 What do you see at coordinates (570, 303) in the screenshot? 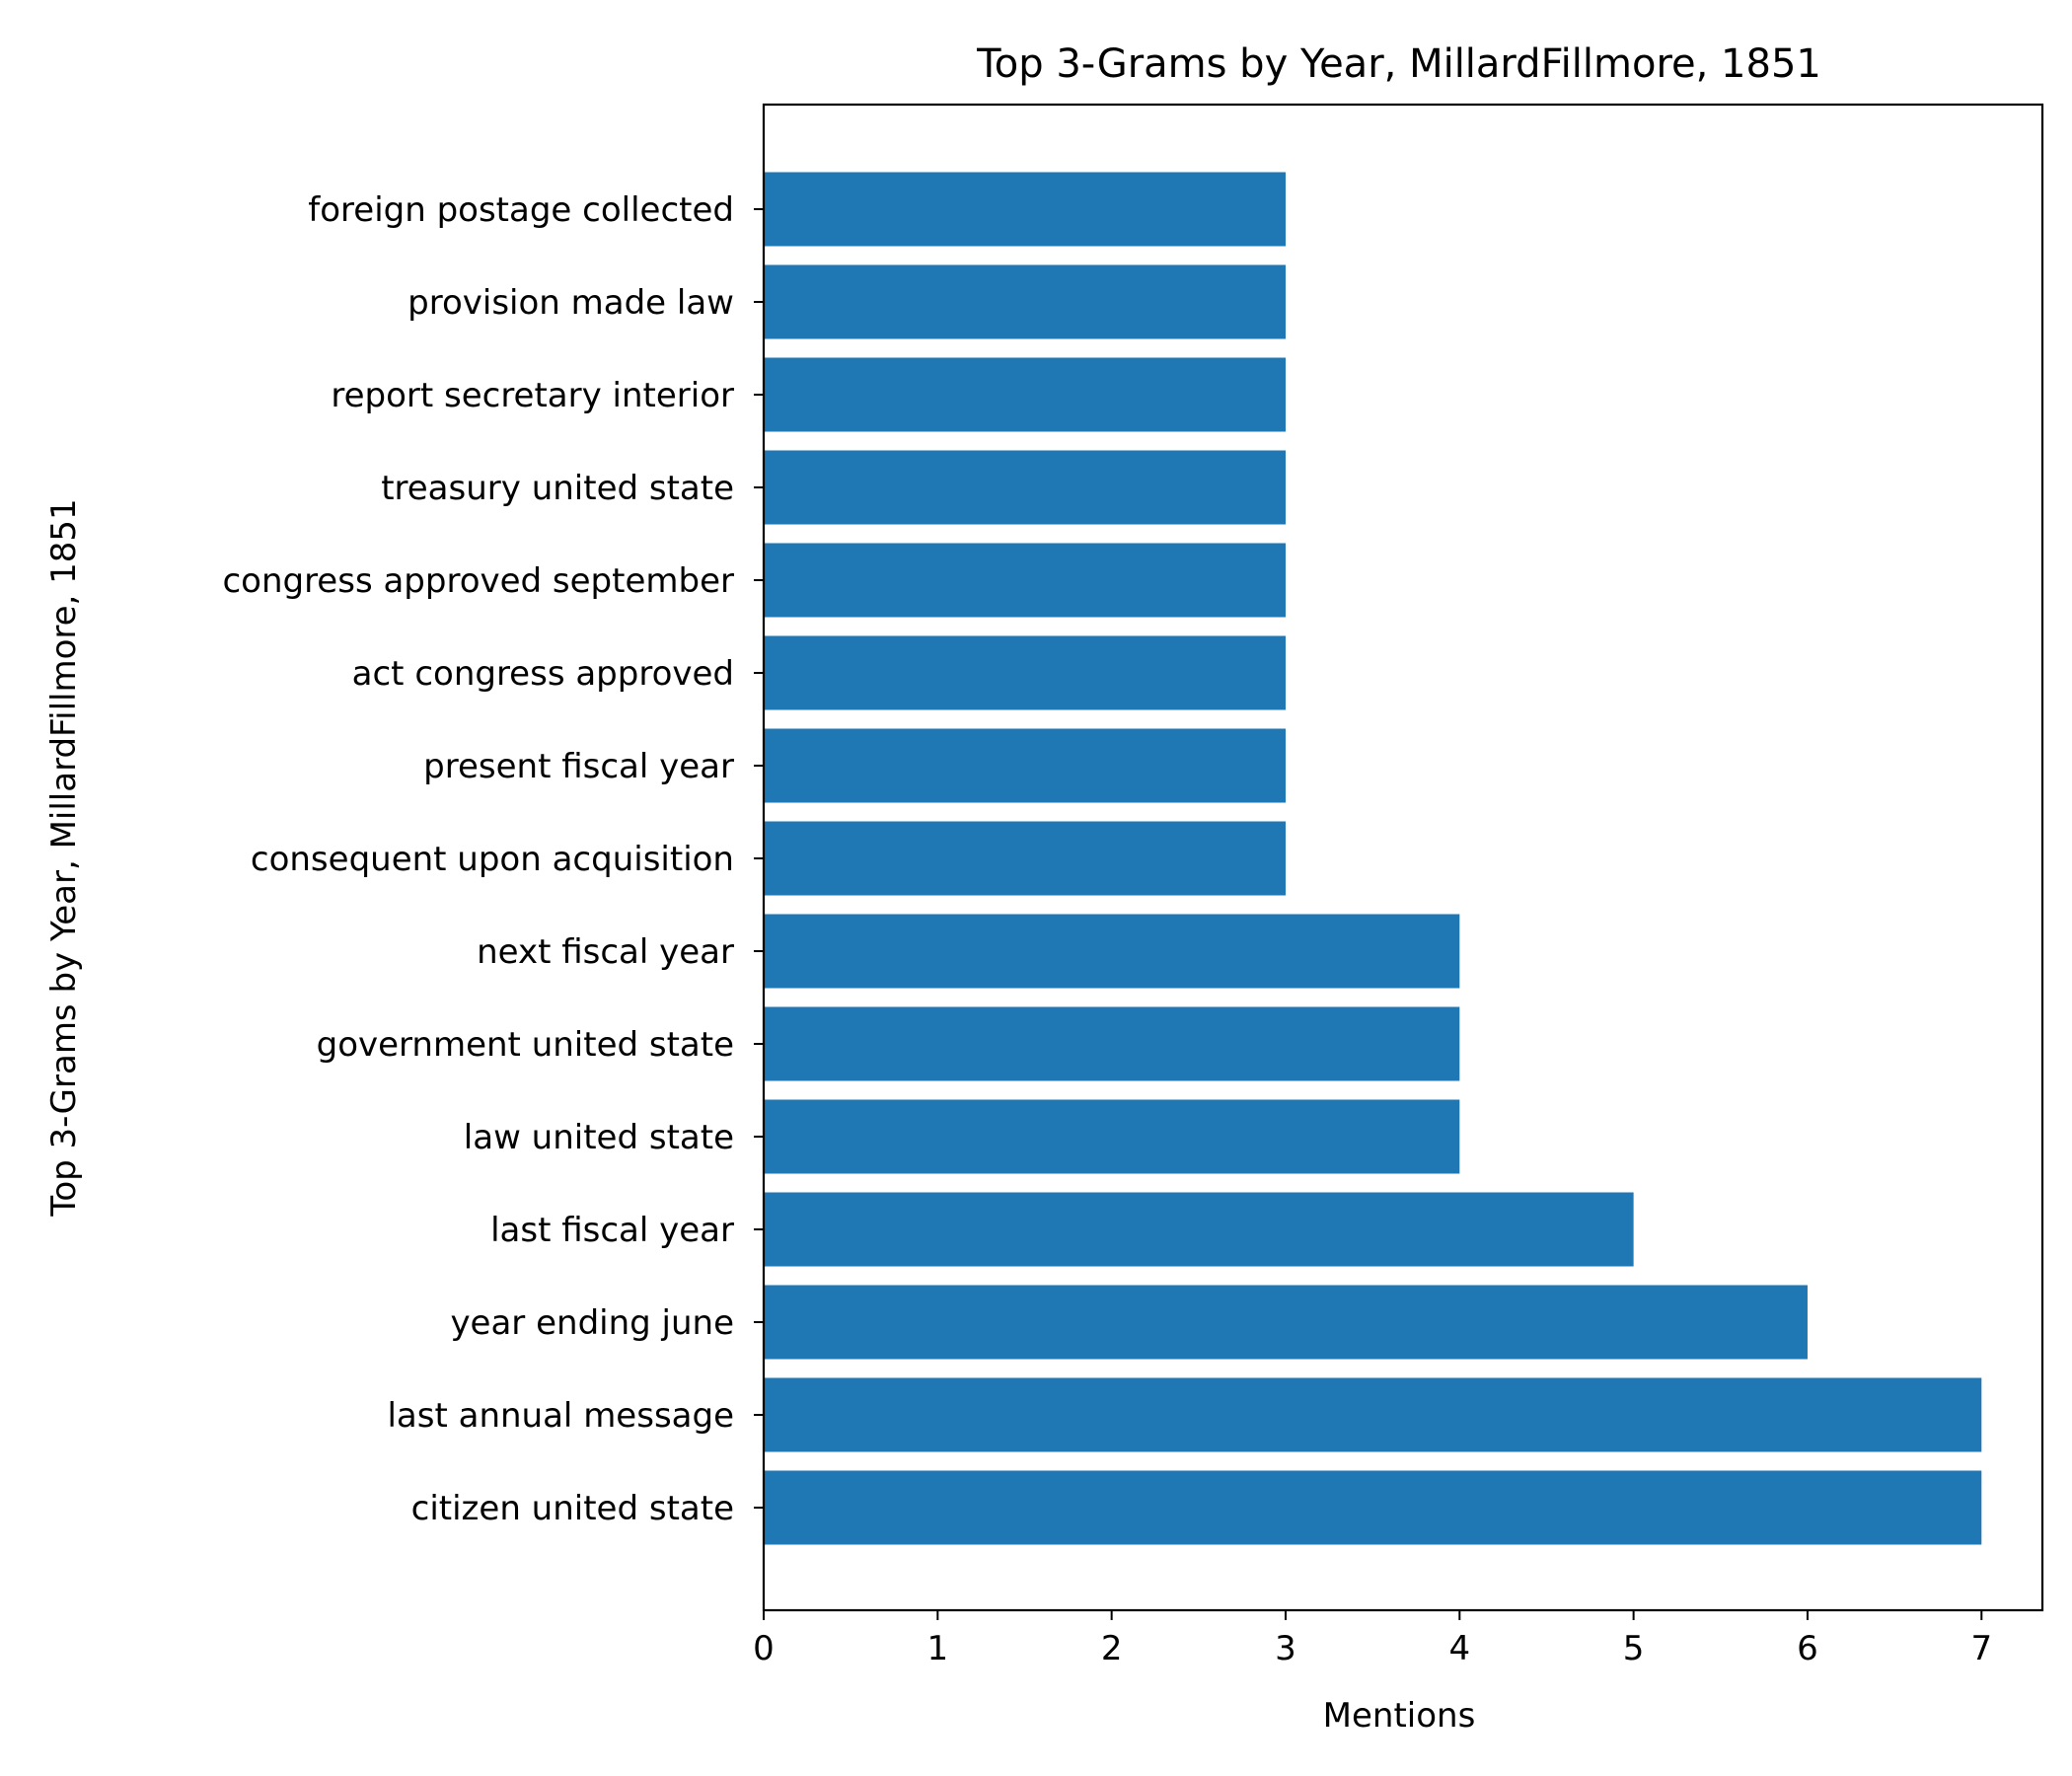
I see `y-tick-label: provision made law` at bounding box center [570, 303].